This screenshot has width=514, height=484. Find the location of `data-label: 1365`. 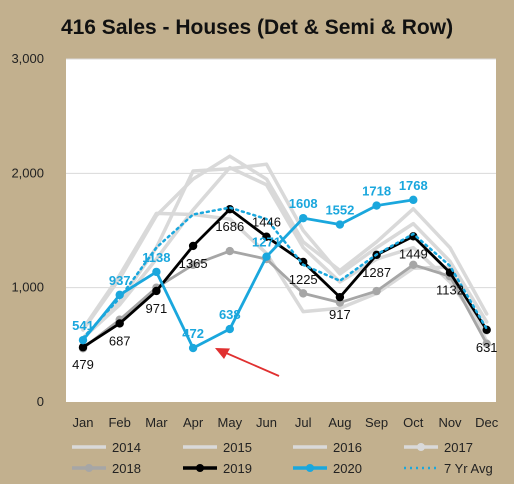

data-label: 1365 is located at coordinates (193, 263).